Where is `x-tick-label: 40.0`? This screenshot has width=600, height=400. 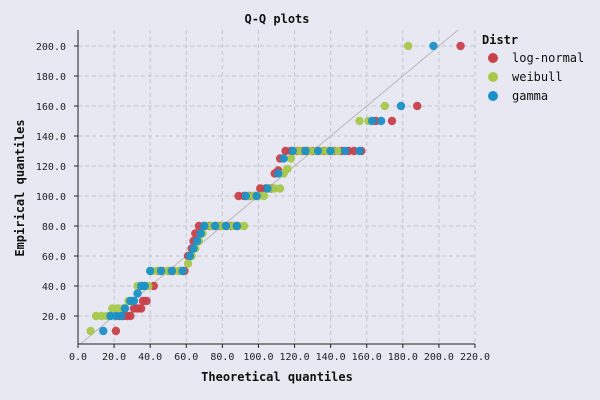 x-tick-label: 40.0 is located at coordinates (150, 357).